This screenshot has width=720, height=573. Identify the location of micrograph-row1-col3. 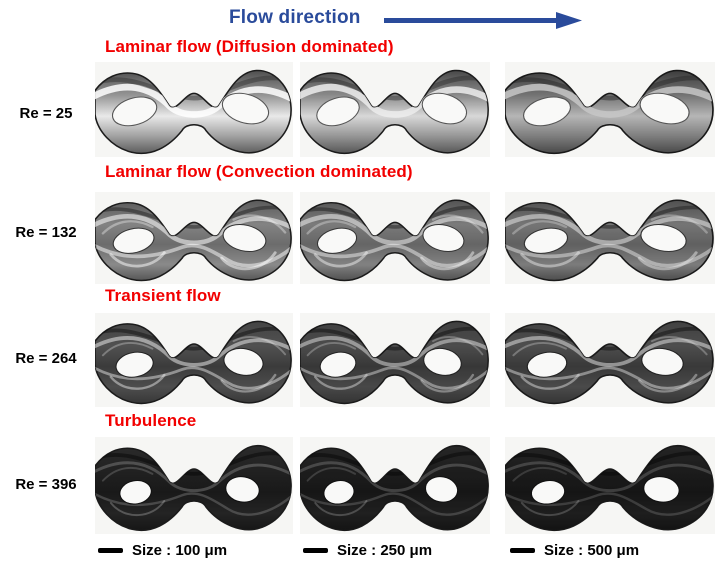
(610, 109).